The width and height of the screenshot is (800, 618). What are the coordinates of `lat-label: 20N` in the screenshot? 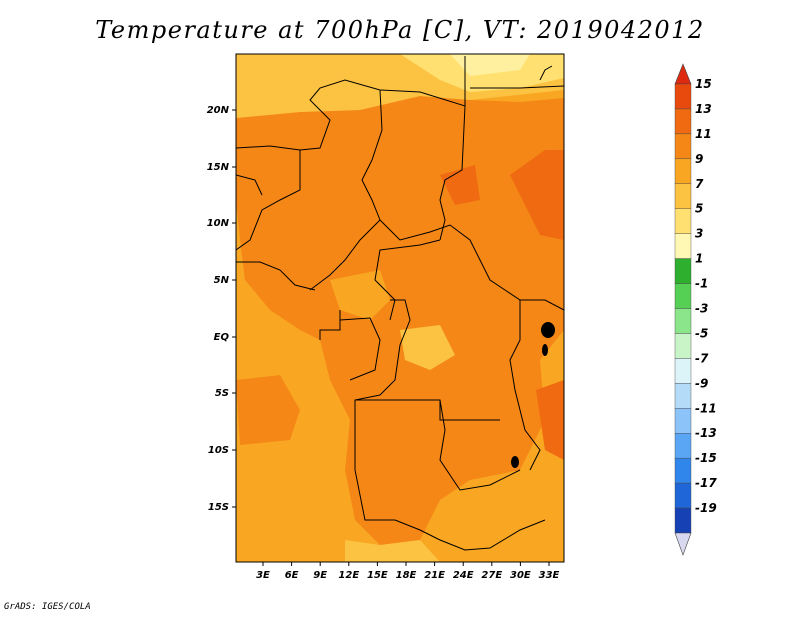 It's located at (218, 110).